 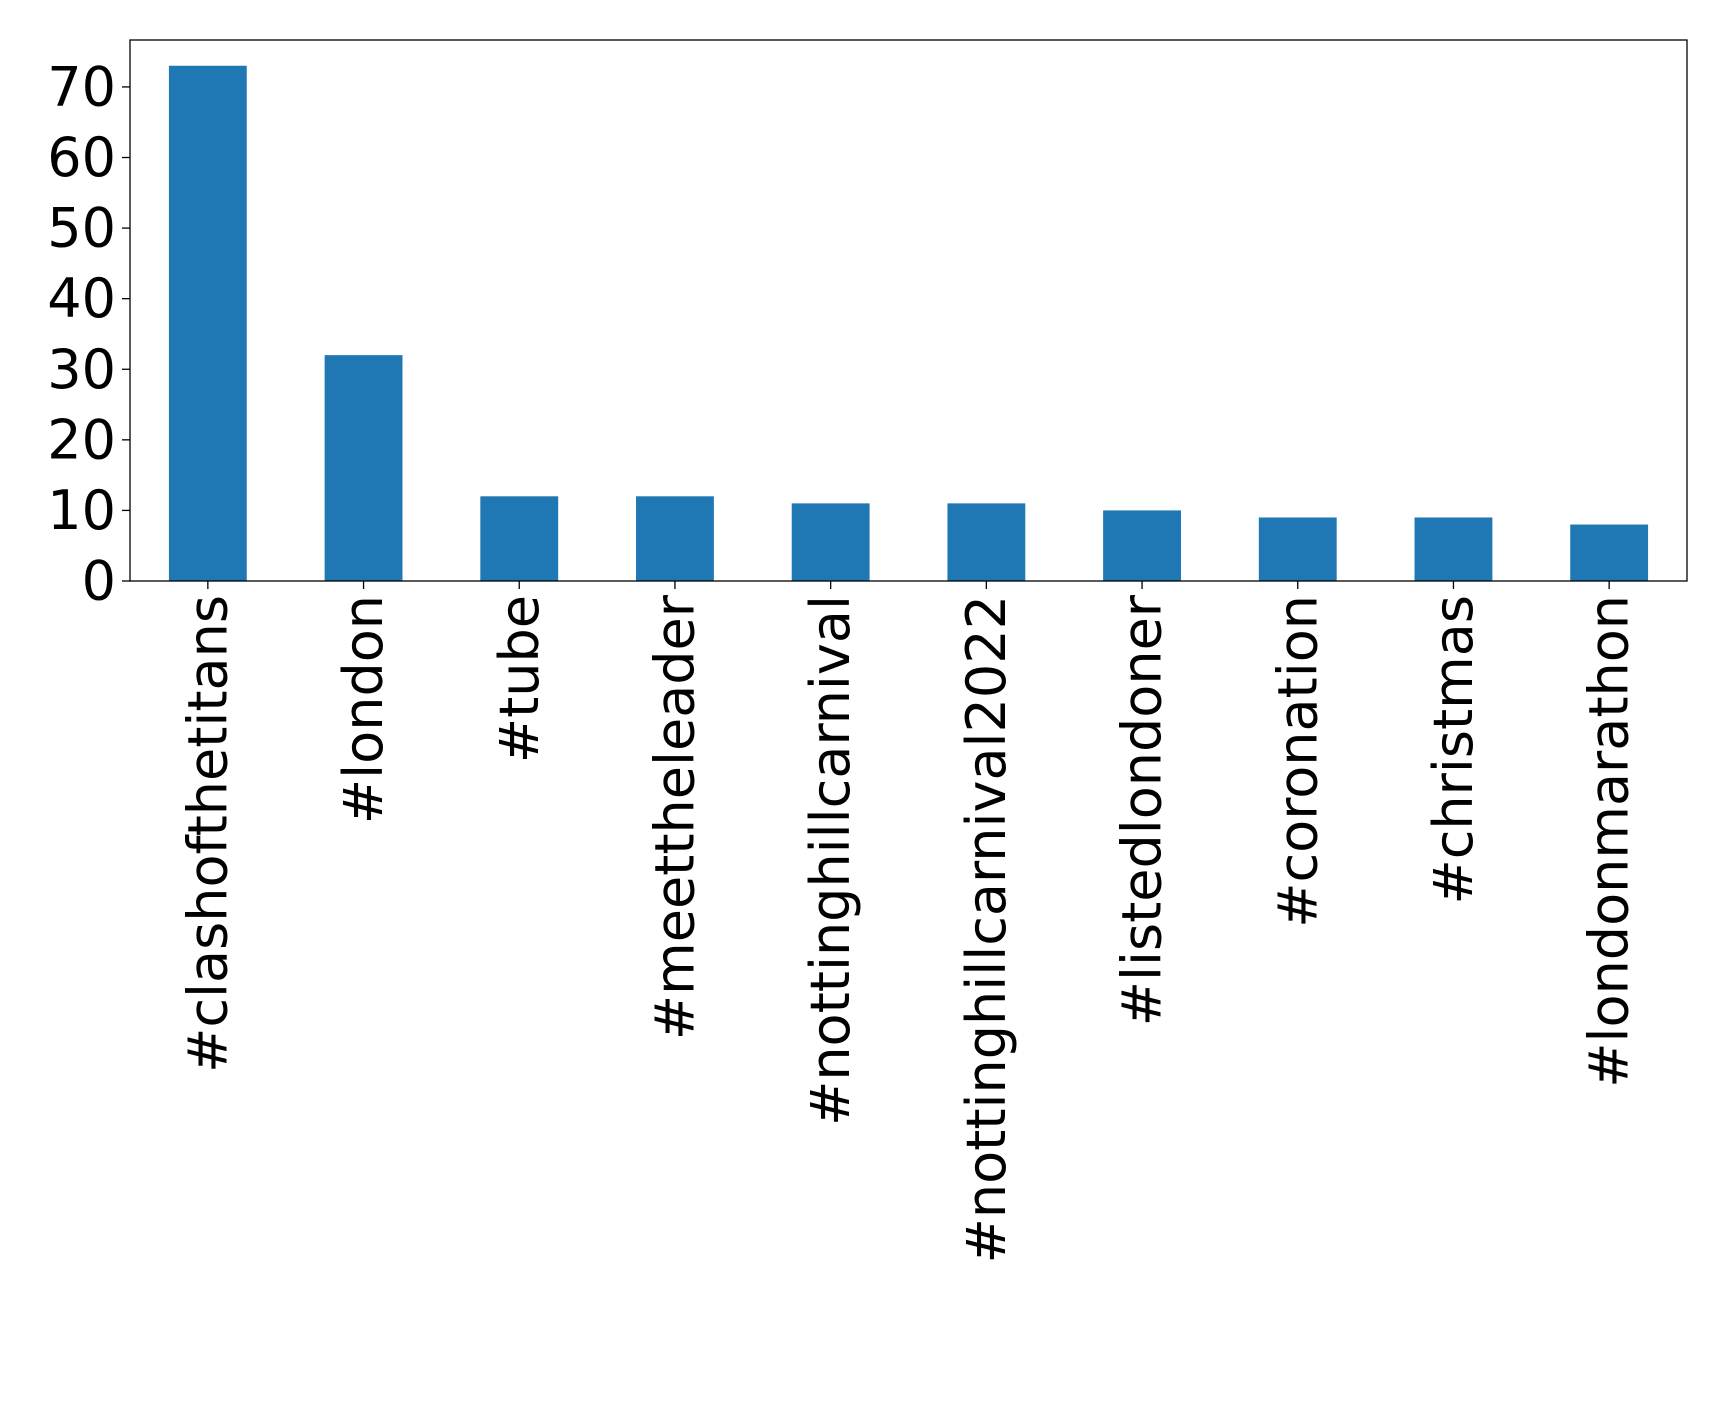 I want to click on y-tick-label: 30, so click(x=81, y=369).